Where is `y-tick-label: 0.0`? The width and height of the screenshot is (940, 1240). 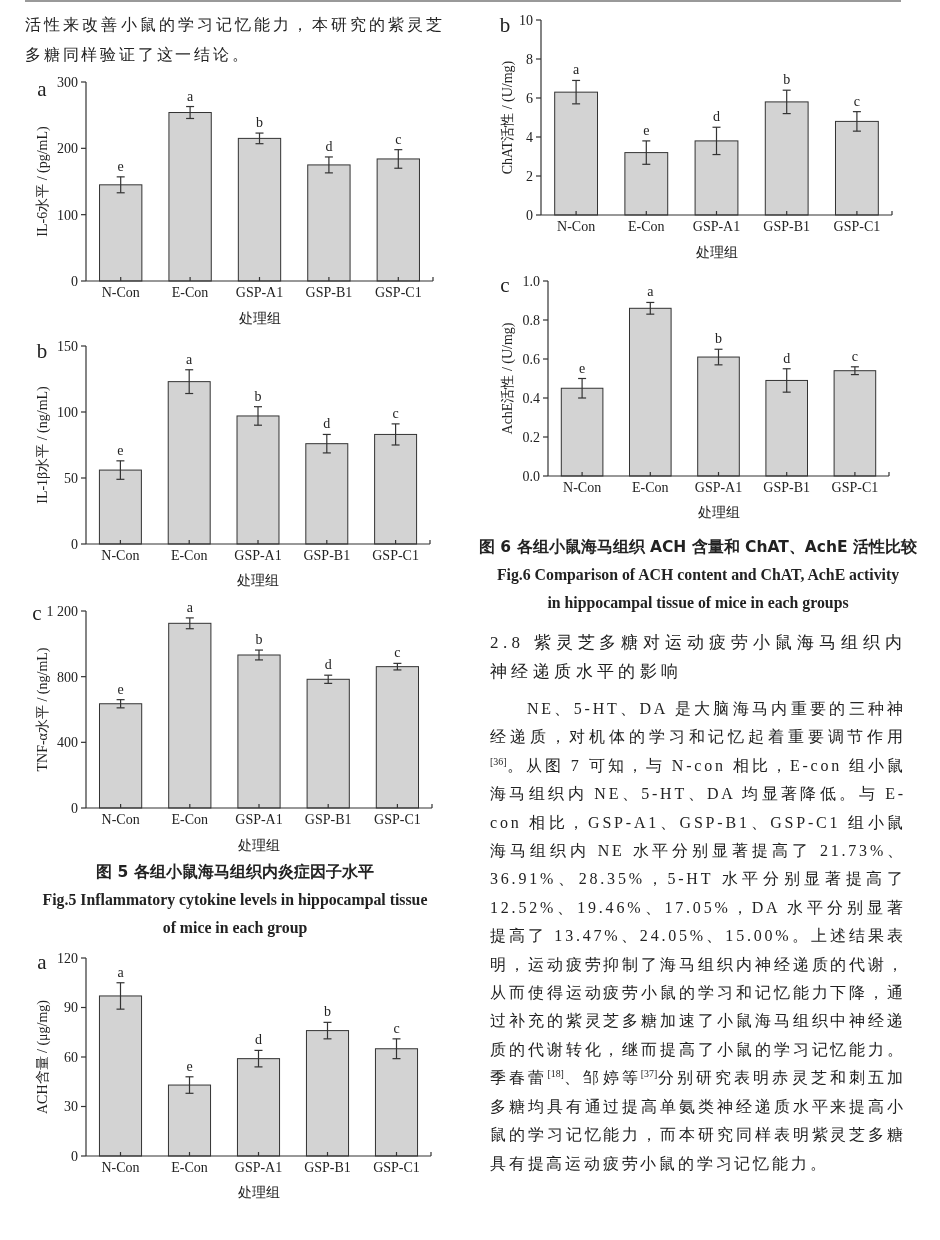
y-tick-label: 0.0 is located at coordinates (531, 476).